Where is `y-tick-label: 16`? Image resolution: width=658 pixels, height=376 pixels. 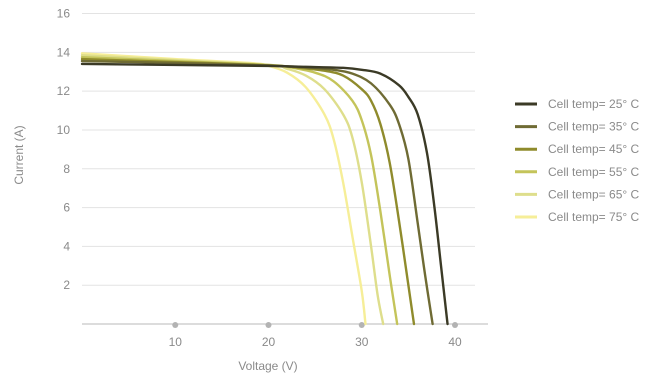
y-tick-label: 16 is located at coordinates (64, 14).